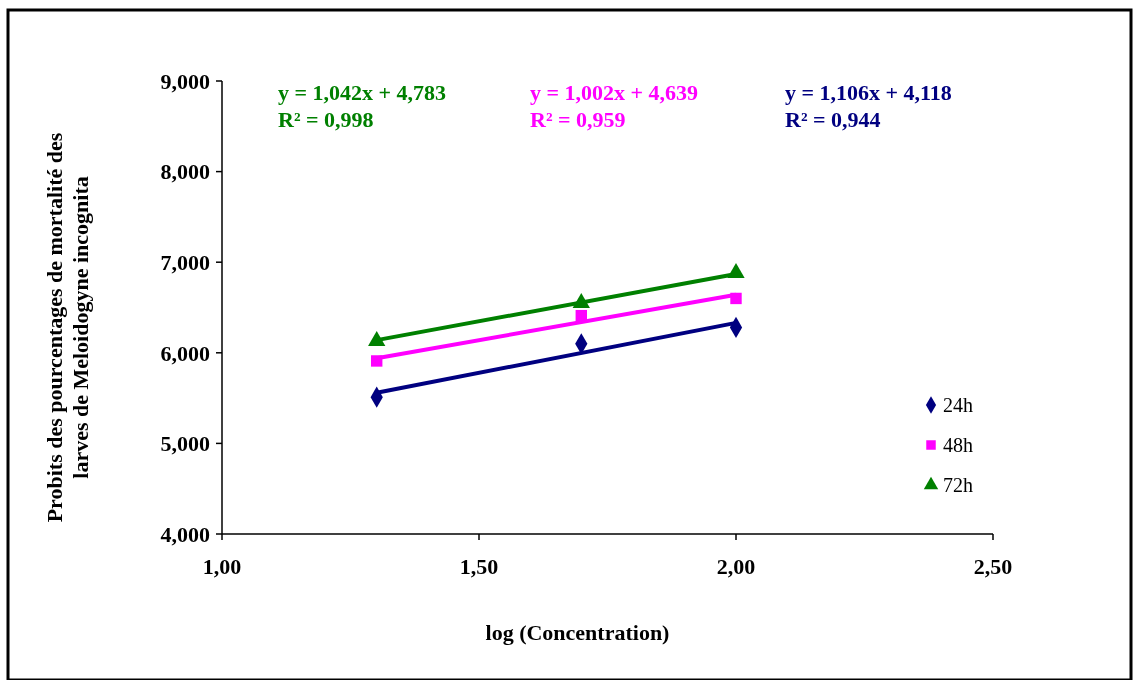 The image size is (1133, 680). What do you see at coordinates (577, 632) in the screenshot?
I see `x-axis-title: log (Concentration)` at bounding box center [577, 632].